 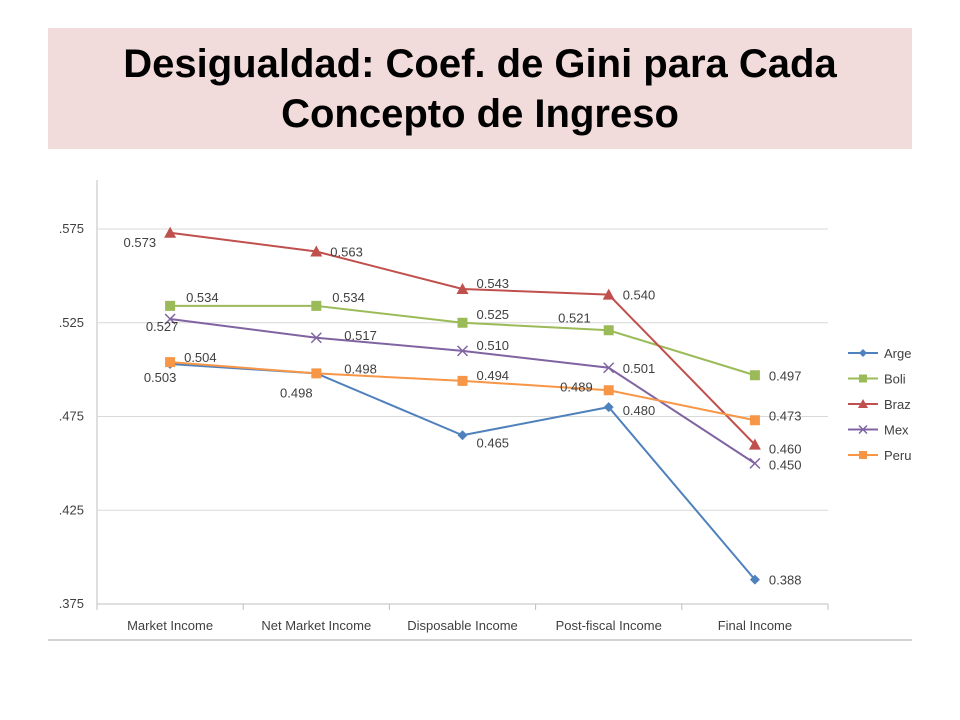 What do you see at coordinates (71, 509) in the screenshot?
I see `y-tick-label: .425` at bounding box center [71, 509].